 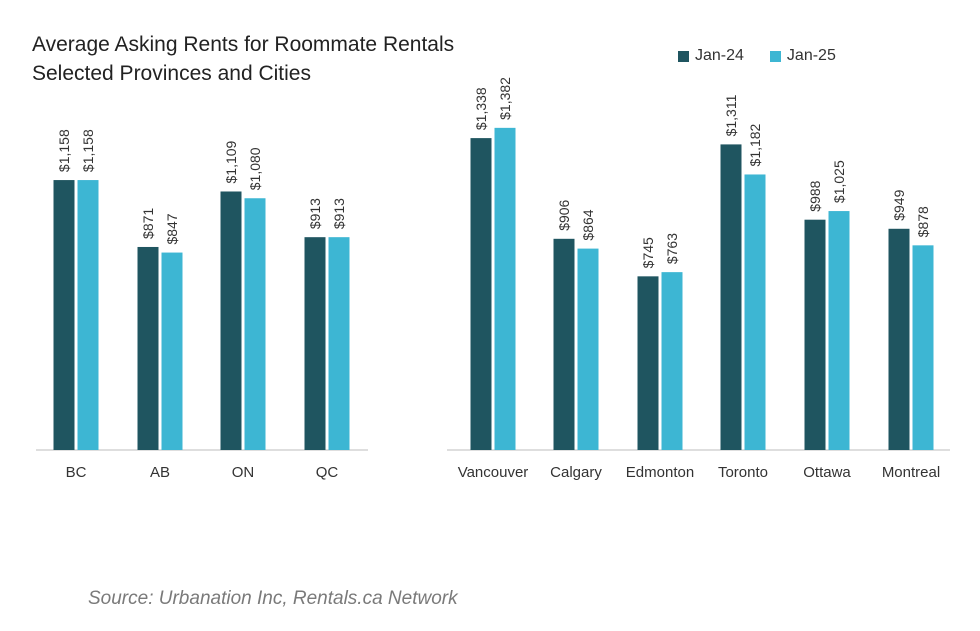 I want to click on data-label-qc-jan-24: $913, so click(x=315, y=213).